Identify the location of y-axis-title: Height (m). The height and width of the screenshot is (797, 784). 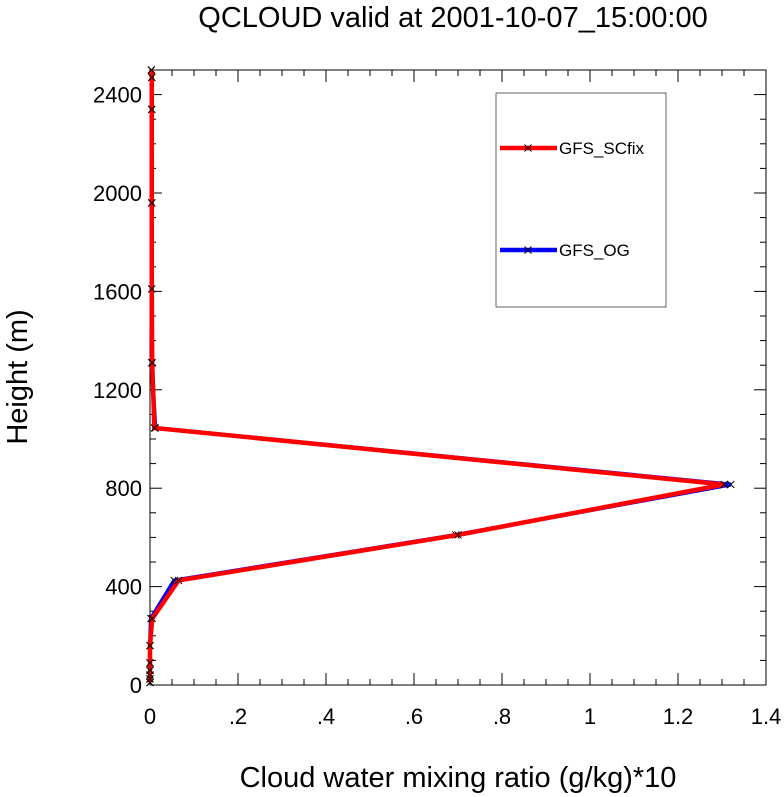
(18, 376).